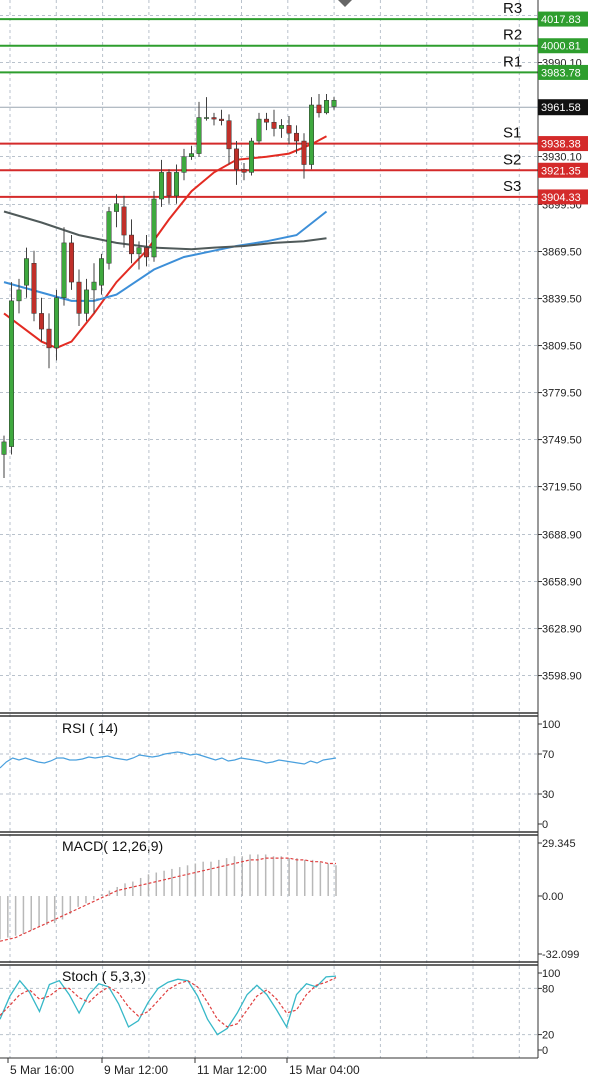  What do you see at coordinates (562, 583) in the screenshot?
I see `price-tick-label: 3658.90` at bounding box center [562, 583].